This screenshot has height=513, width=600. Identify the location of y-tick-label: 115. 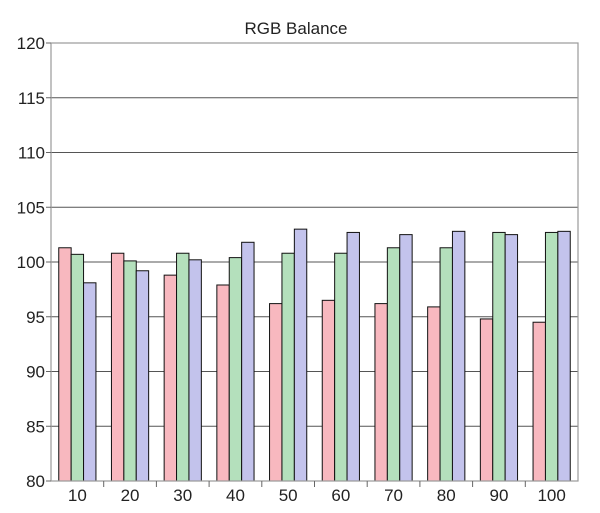
(31, 98).